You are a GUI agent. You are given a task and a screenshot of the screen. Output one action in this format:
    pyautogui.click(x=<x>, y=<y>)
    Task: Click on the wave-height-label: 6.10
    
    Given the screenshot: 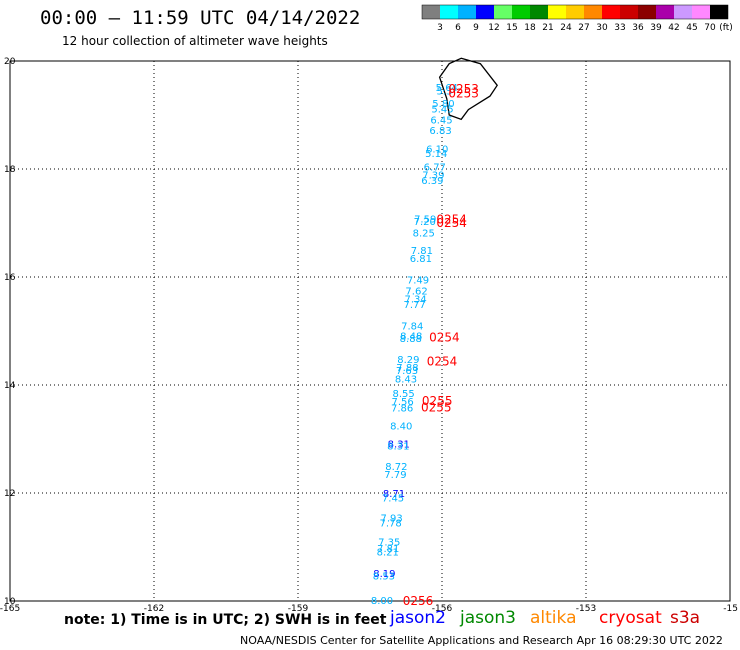 What is the action you would take?
    pyautogui.click(x=437, y=149)
    